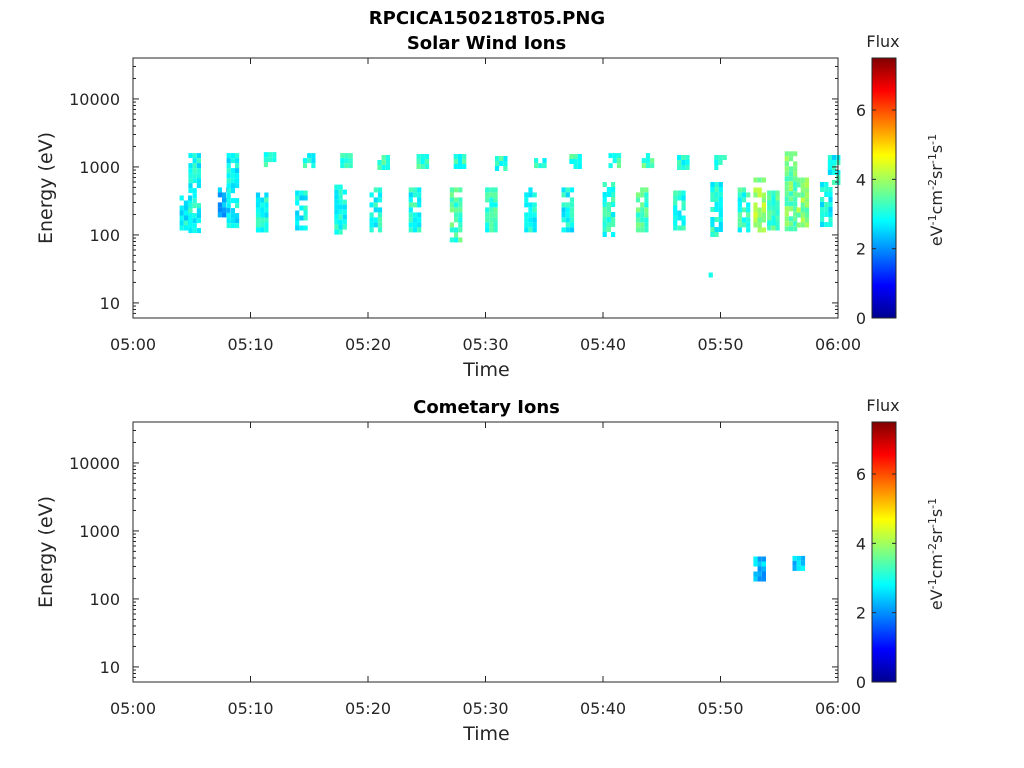 This screenshot has height=768, width=1024. I want to click on figure-title: RPCICA150218T05.PNG, so click(487, 18).